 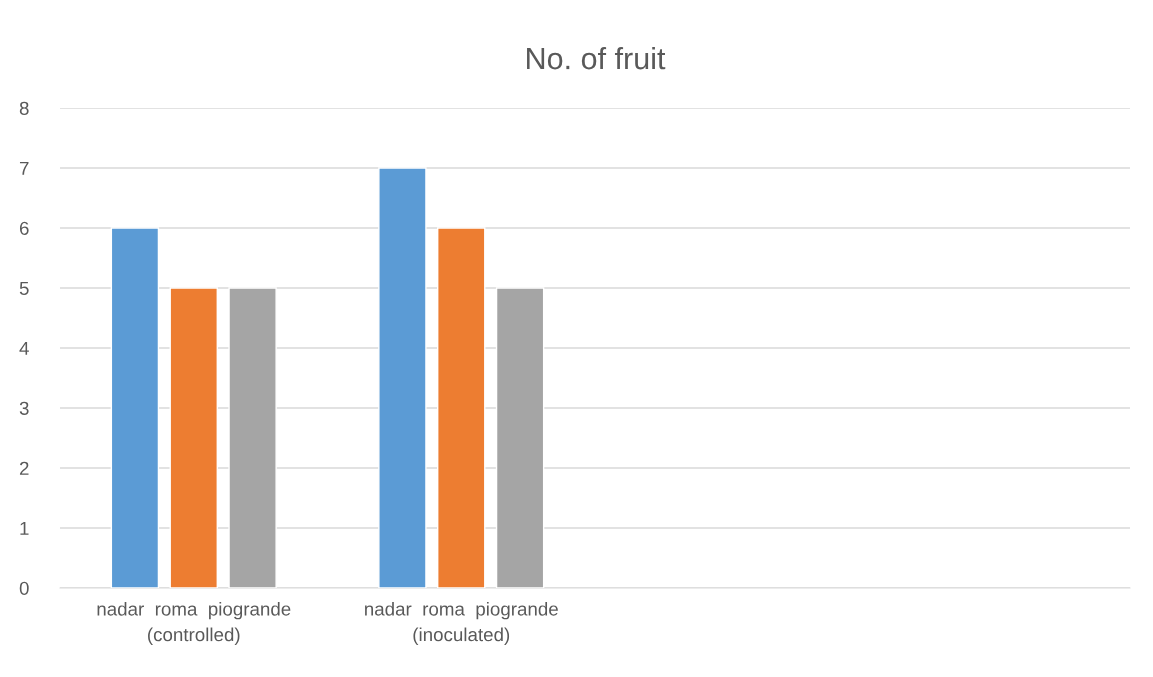 What do you see at coordinates (24, 228) in the screenshot?
I see `y-tick-label: 6` at bounding box center [24, 228].